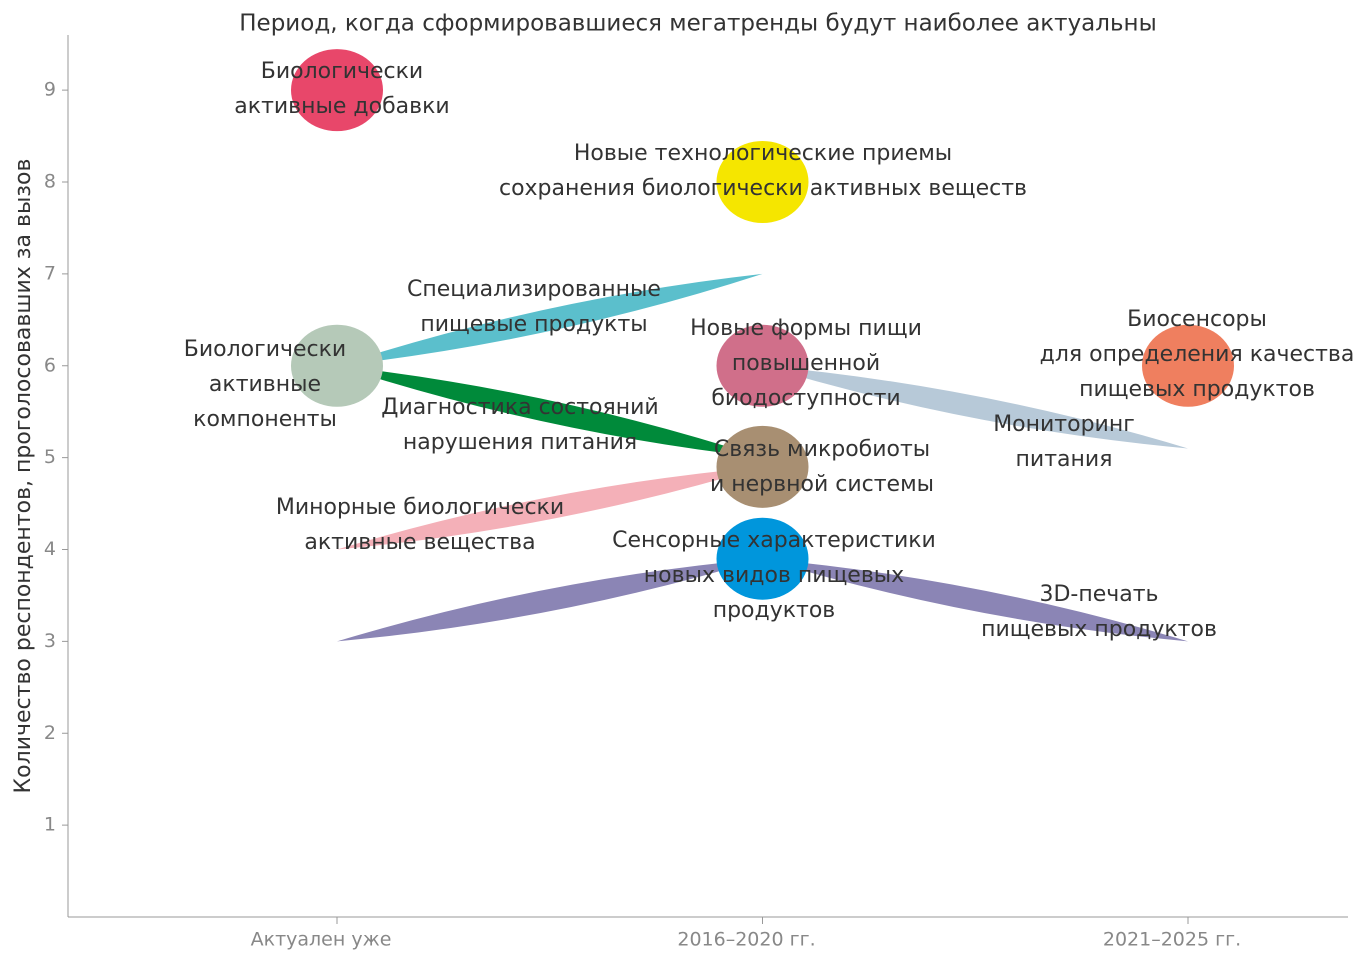  Describe the element at coordinates (1098, 594) in the screenshot. I see `series-label: 3D-печать` at that location.